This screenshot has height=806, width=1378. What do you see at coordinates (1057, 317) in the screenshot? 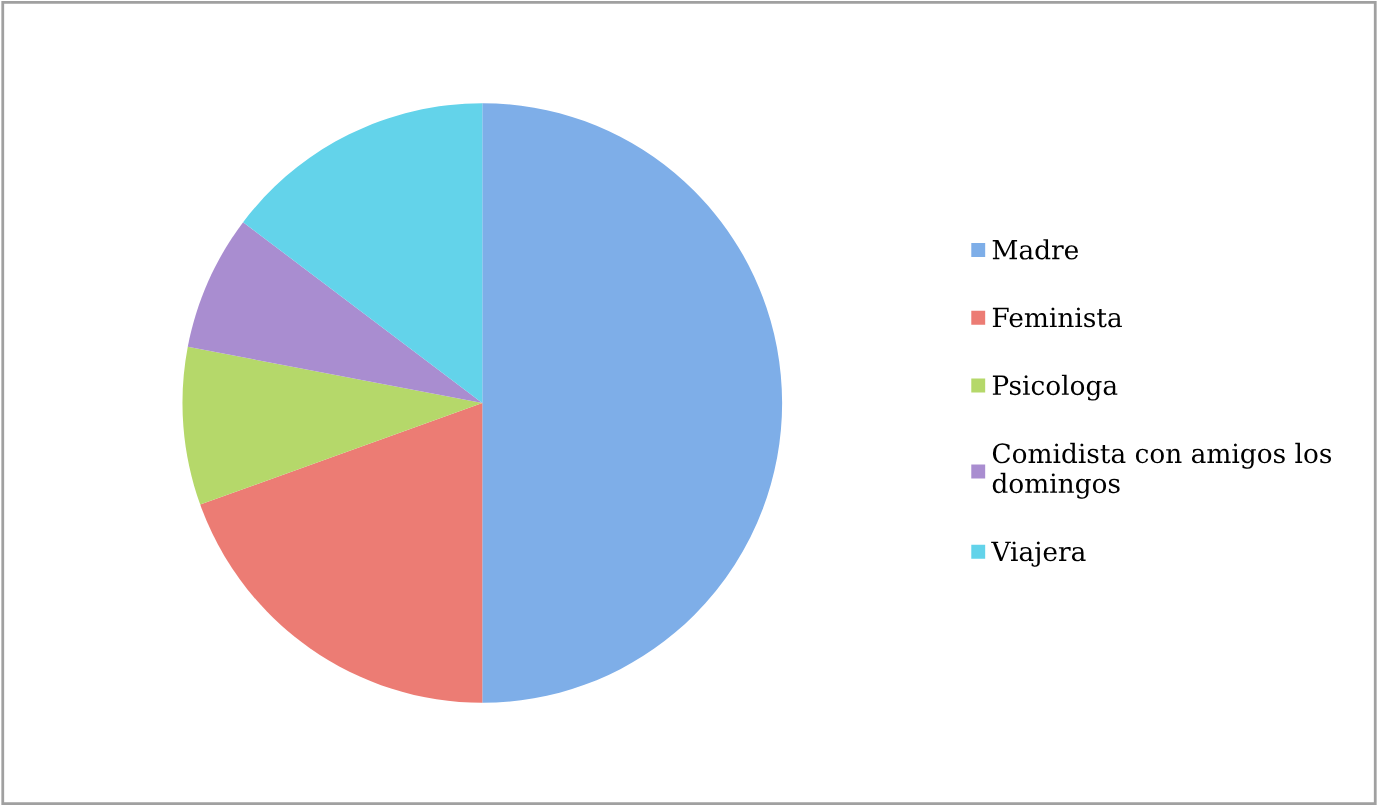
I see `legend-label: Feminista` at bounding box center [1057, 317].